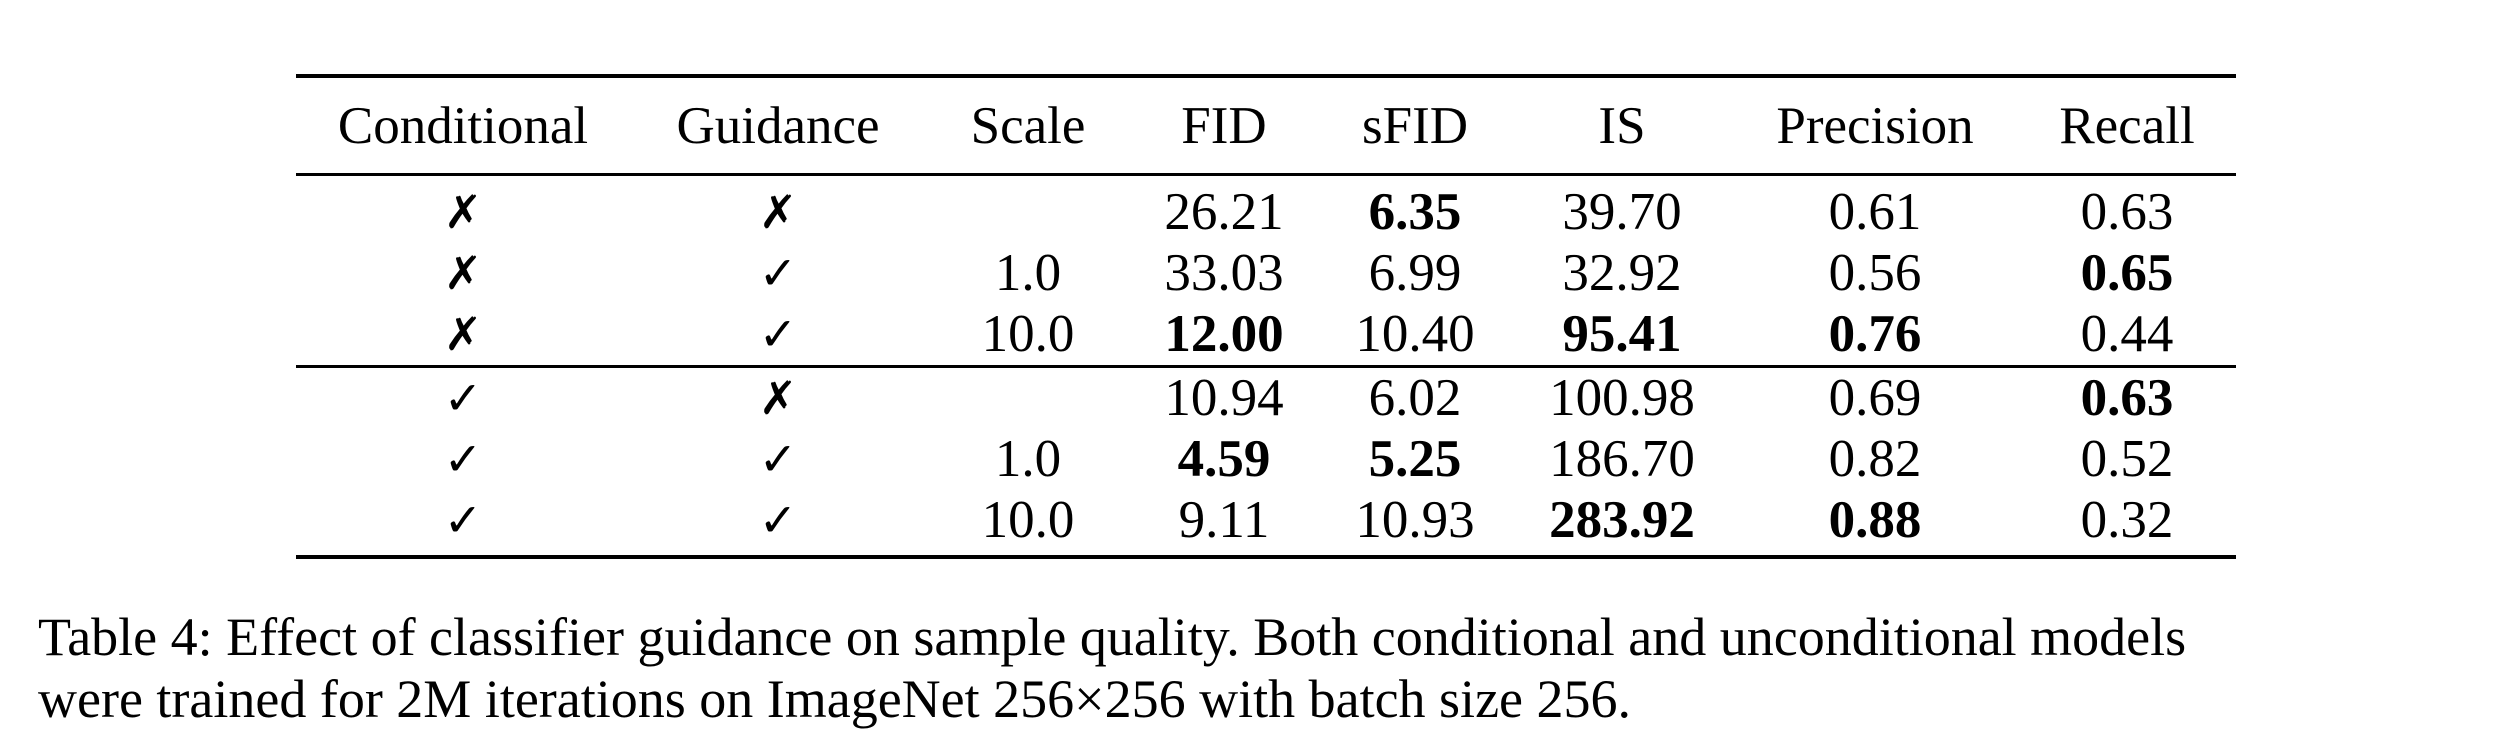  Describe the element at coordinates (1224, 125) in the screenshot. I see `header-fid: FID` at that location.